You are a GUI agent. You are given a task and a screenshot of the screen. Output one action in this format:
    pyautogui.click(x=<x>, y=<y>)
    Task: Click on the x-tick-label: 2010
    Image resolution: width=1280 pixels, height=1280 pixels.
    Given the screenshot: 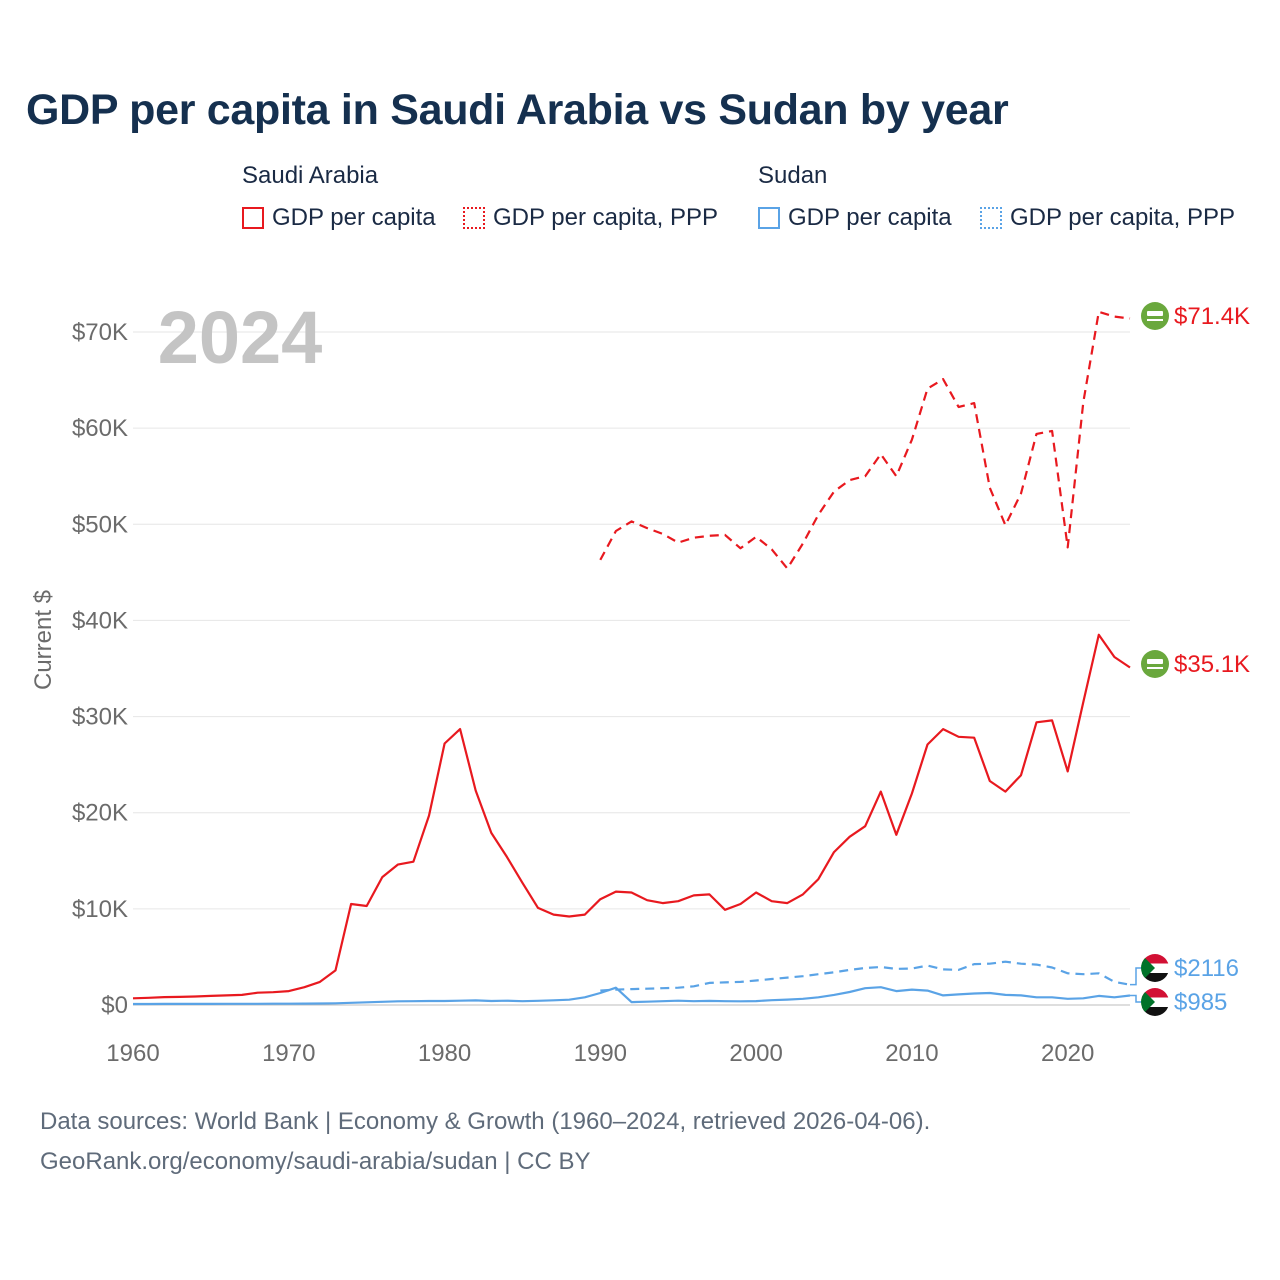 What is the action you would take?
    pyautogui.click(x=911, y=1053)
    